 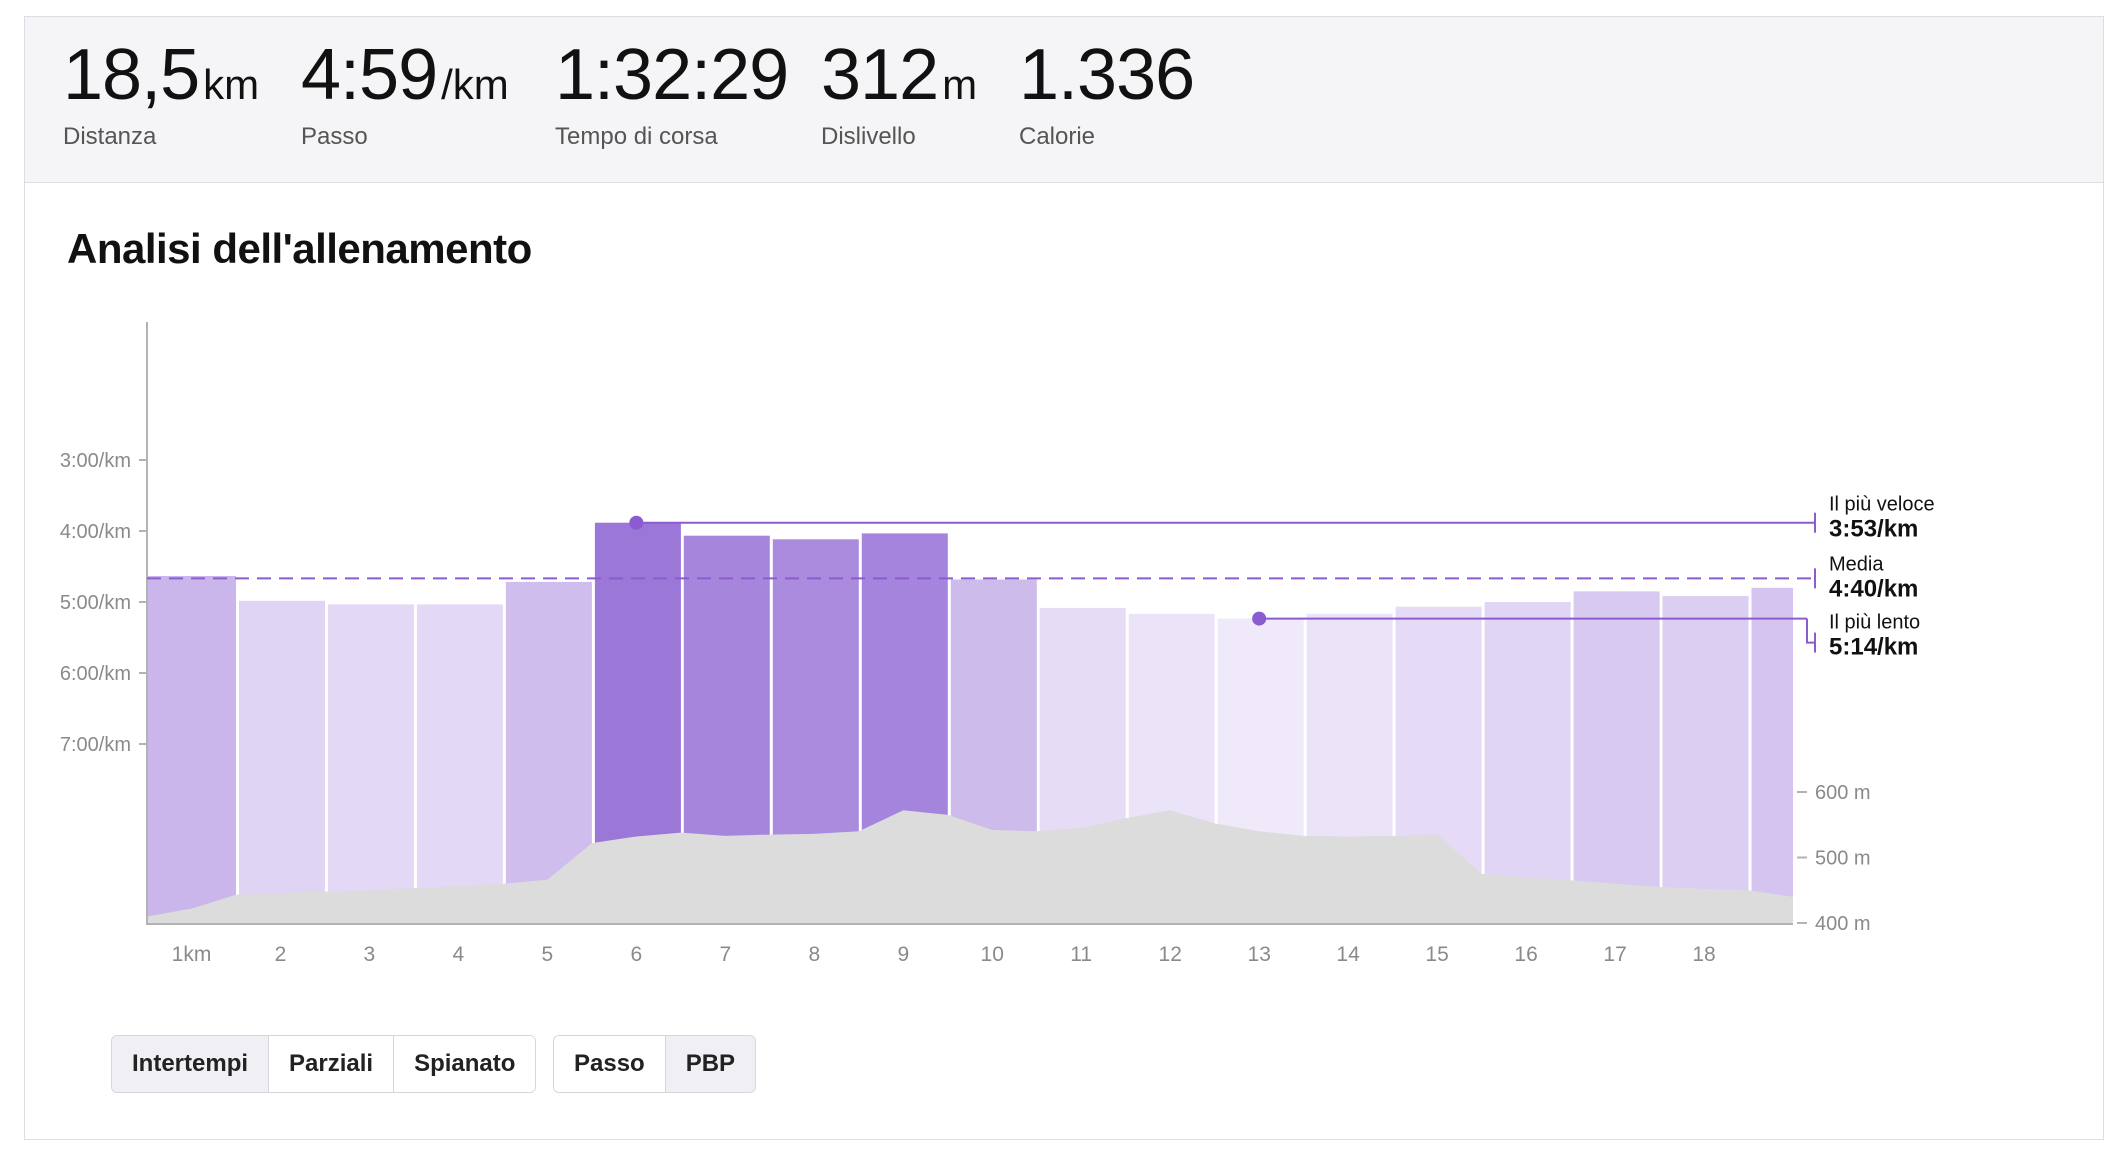 What do you see at coordinates (1436, 954) in the screenshot?
I see `x-tick-label: 15` at bounding box center [1436, 954].